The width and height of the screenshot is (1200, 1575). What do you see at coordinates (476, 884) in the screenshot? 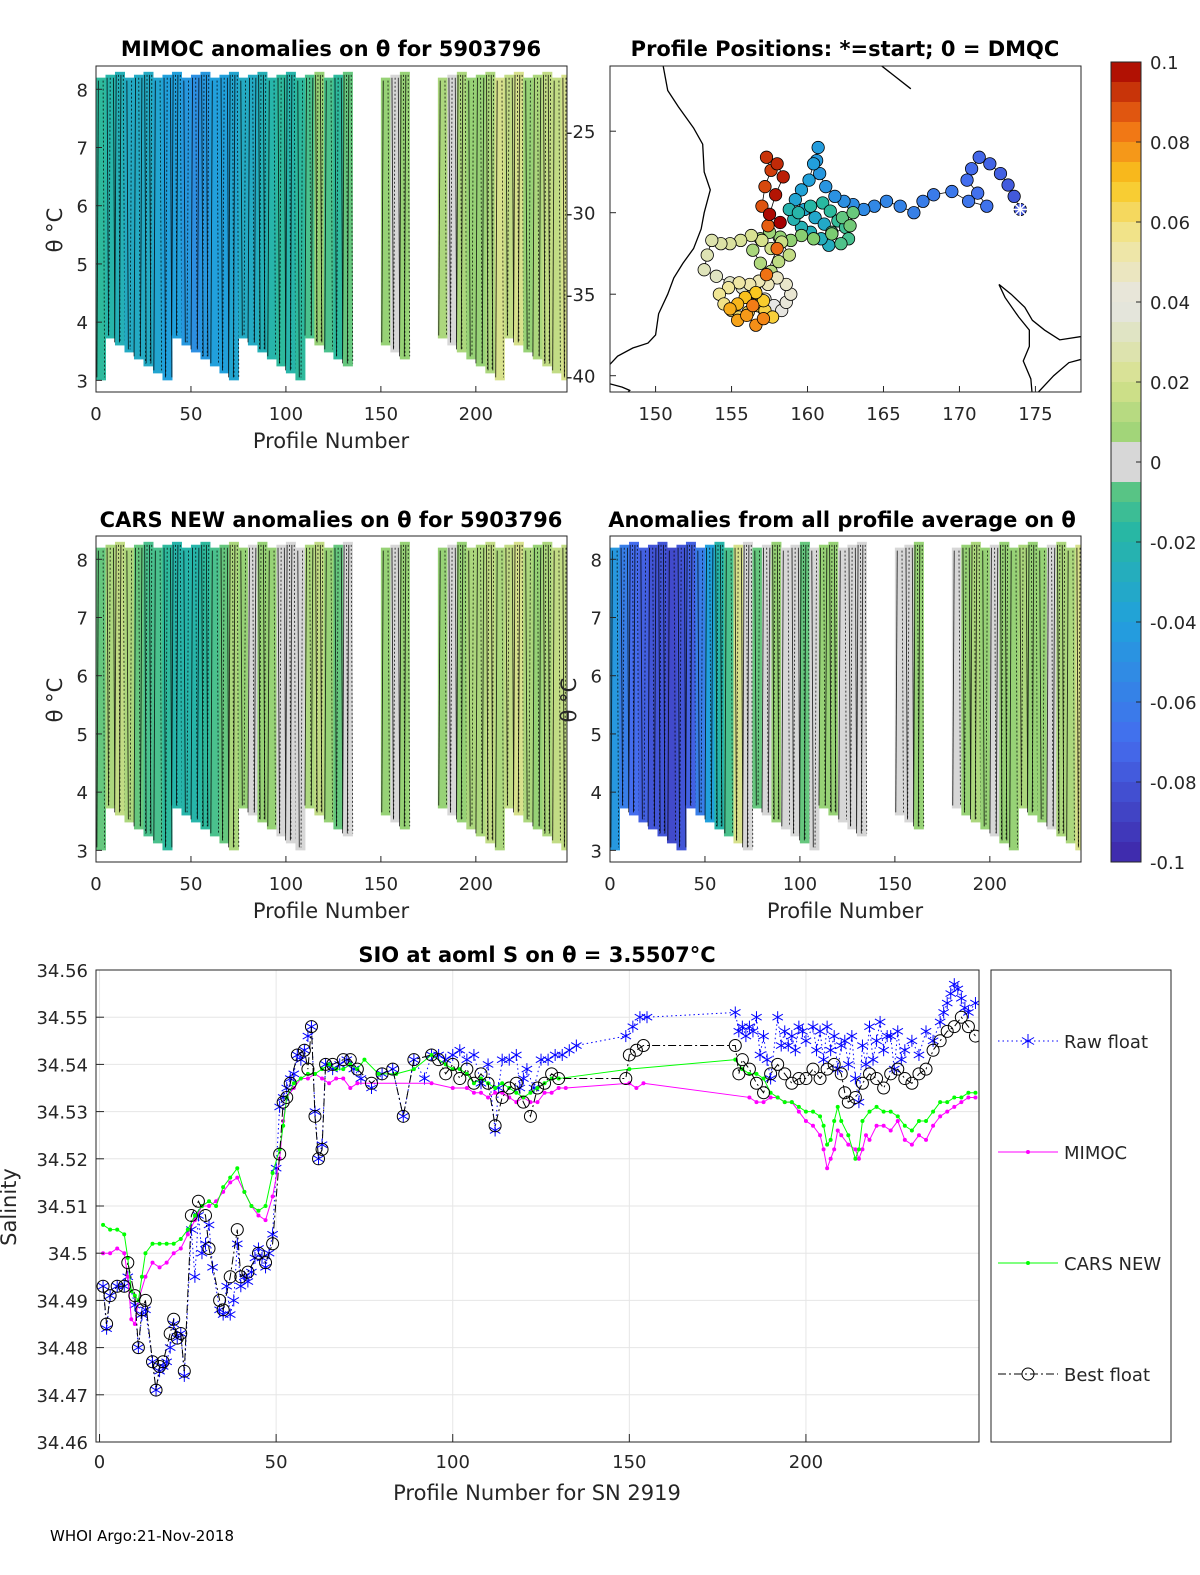
I see `x-tick-label: 200` at bounding box center [476, 884].